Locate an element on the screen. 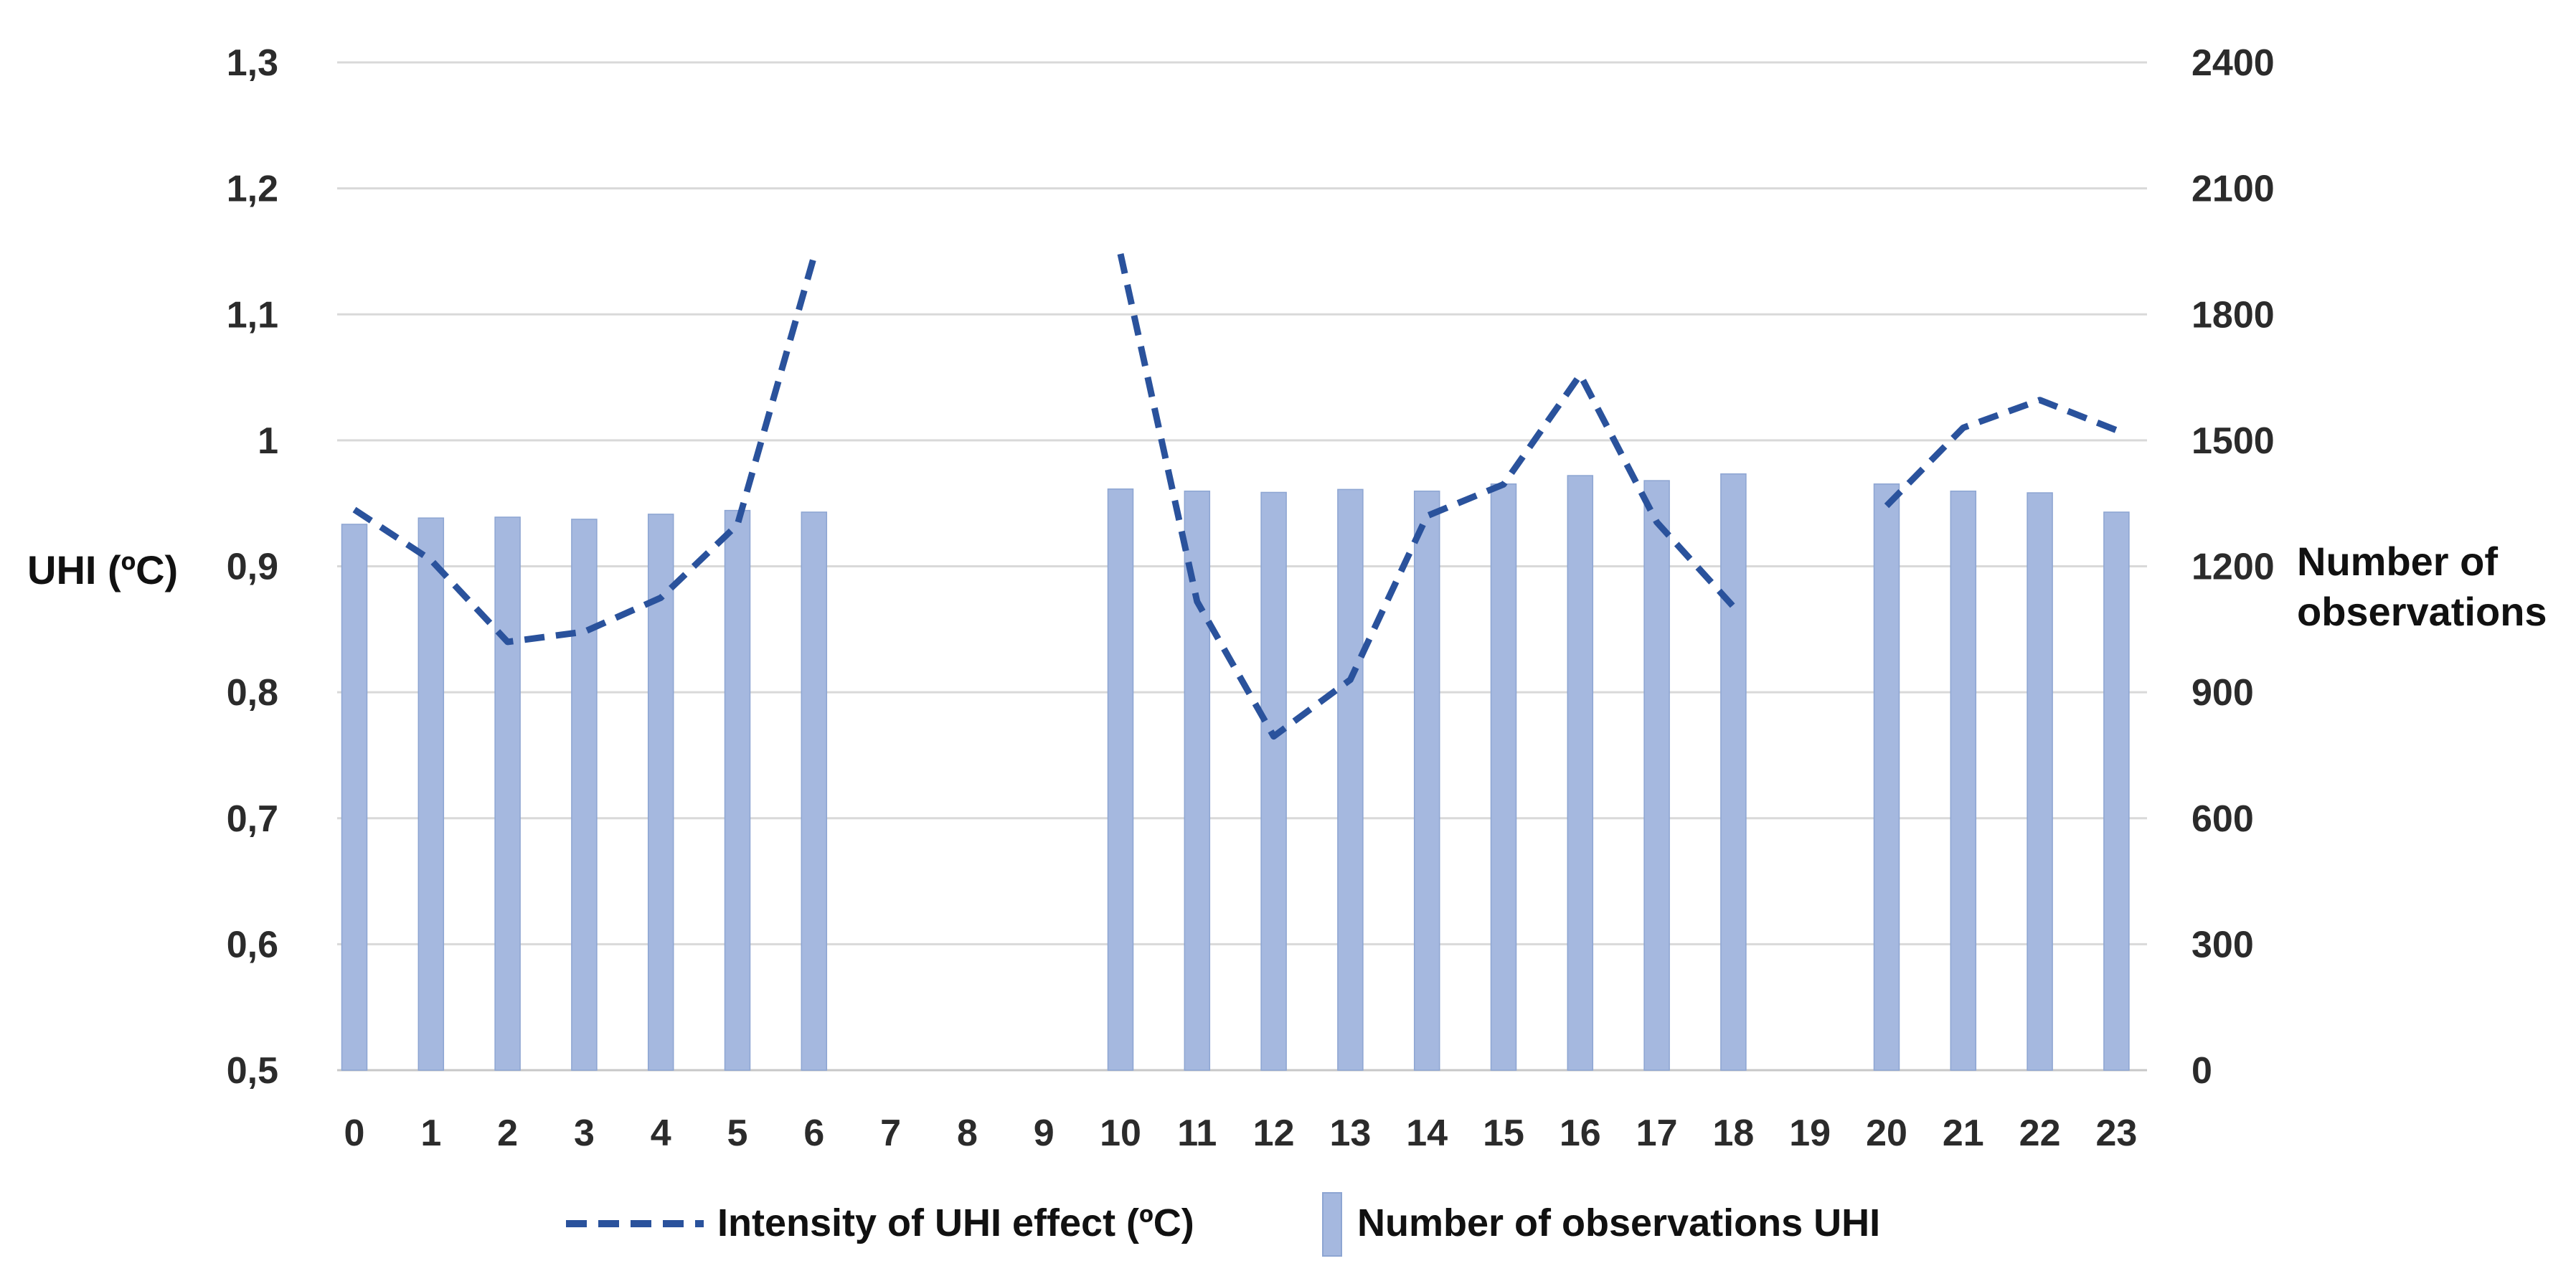  x-tick-label: 22 is located at coordinates (2040, 1133).